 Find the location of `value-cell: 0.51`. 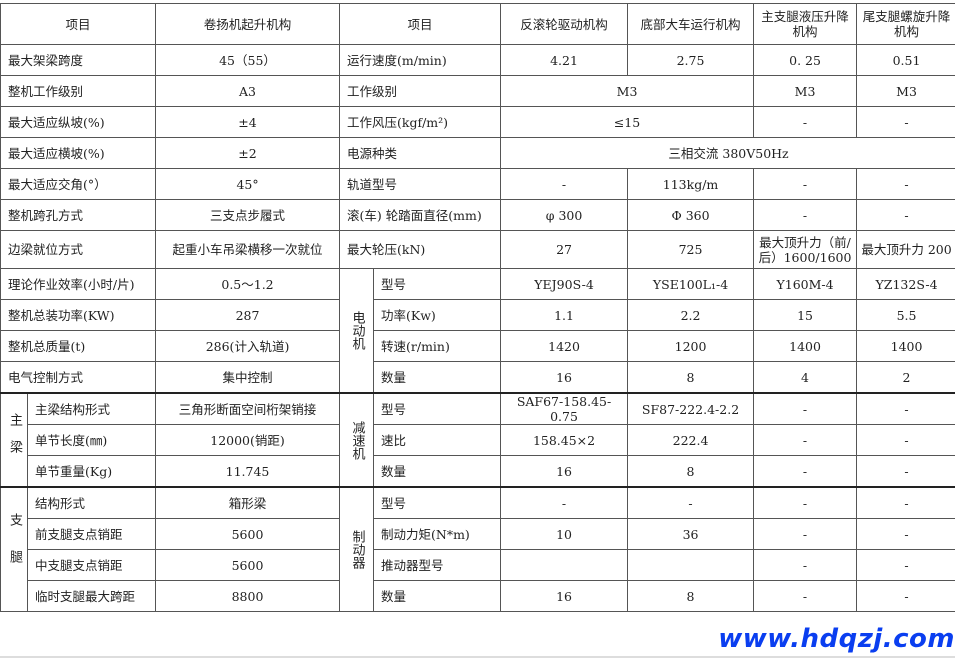

value-cell: 0.51 is located at coordinates (905, 60).